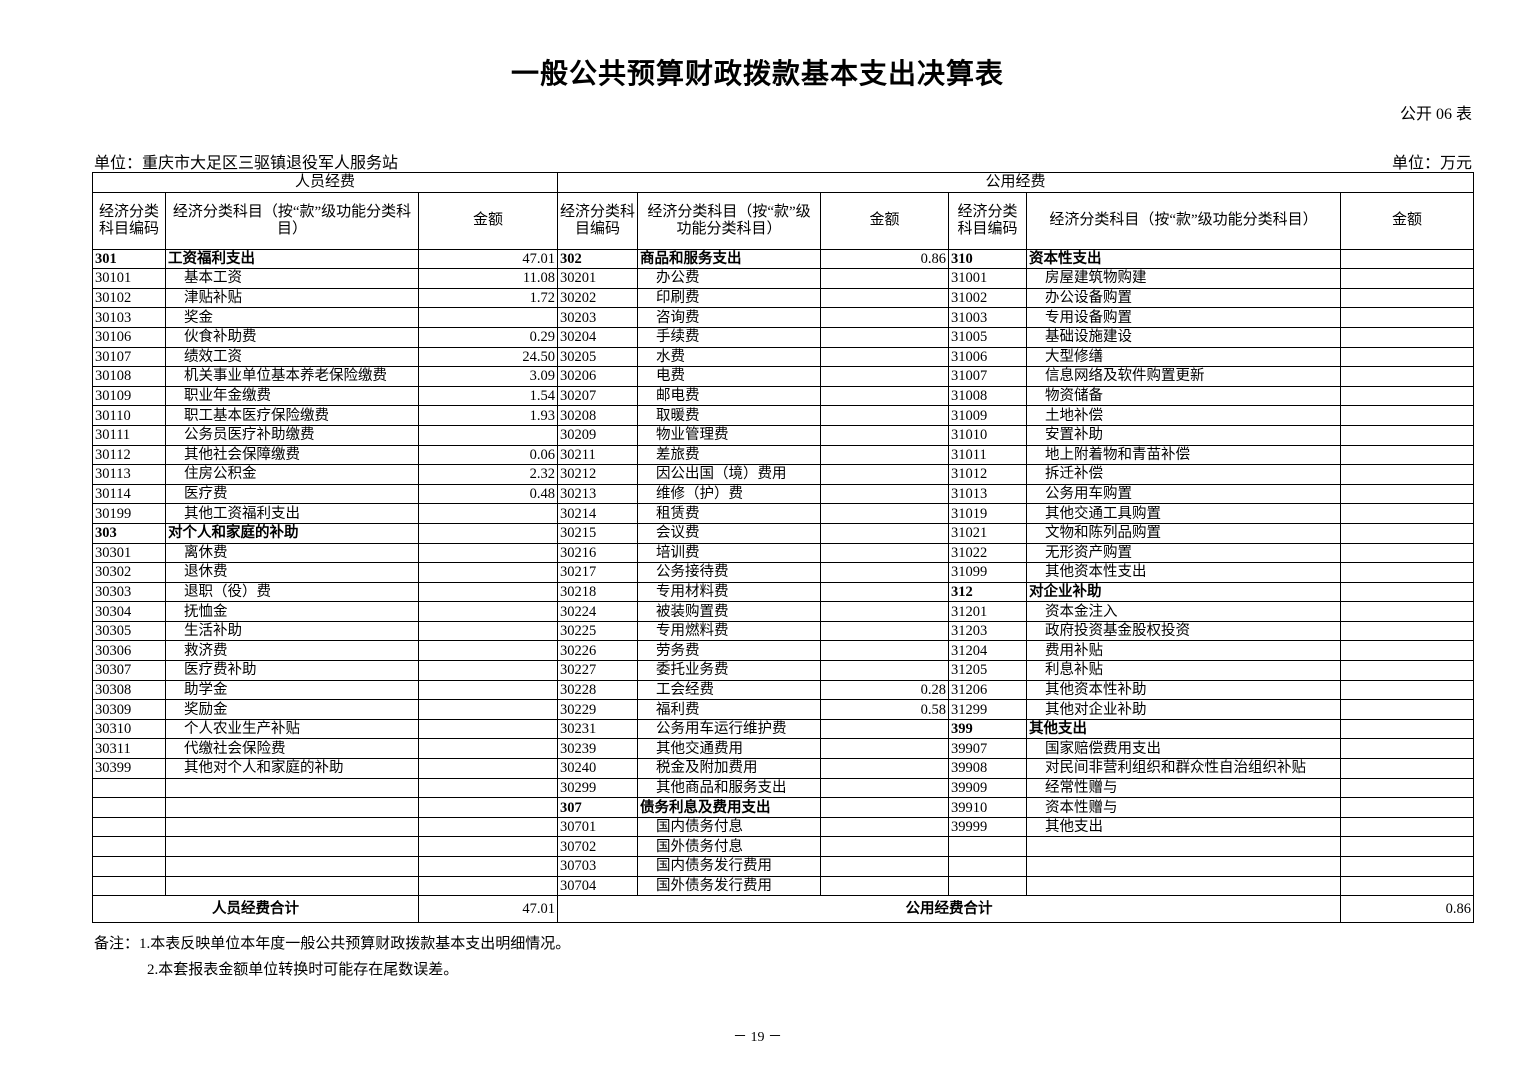  What do you see at coordinates (987, 415) in the screenshot?
I see `cell-code: 31009` at bounding box center [987, 415].